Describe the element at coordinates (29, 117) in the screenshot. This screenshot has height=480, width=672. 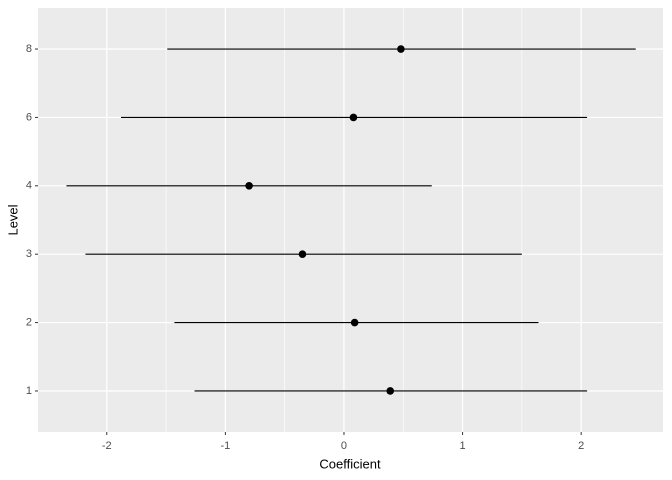
I see `y-tick-label: 6` at that location.